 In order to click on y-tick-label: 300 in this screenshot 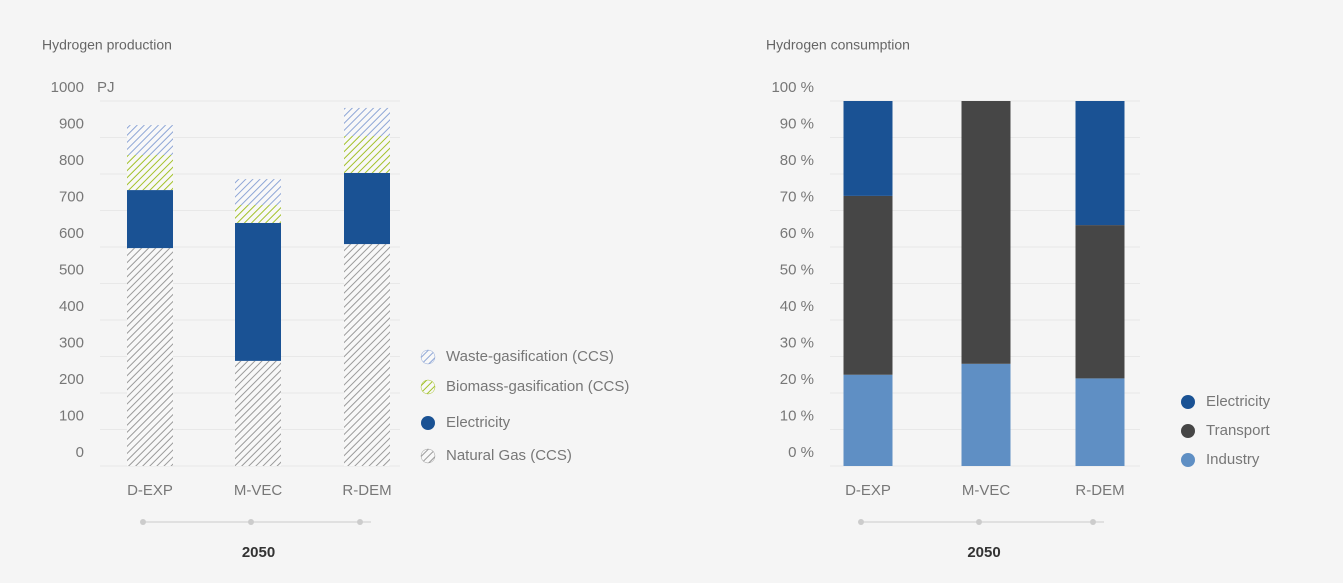, I will do `click(71, 342)`.